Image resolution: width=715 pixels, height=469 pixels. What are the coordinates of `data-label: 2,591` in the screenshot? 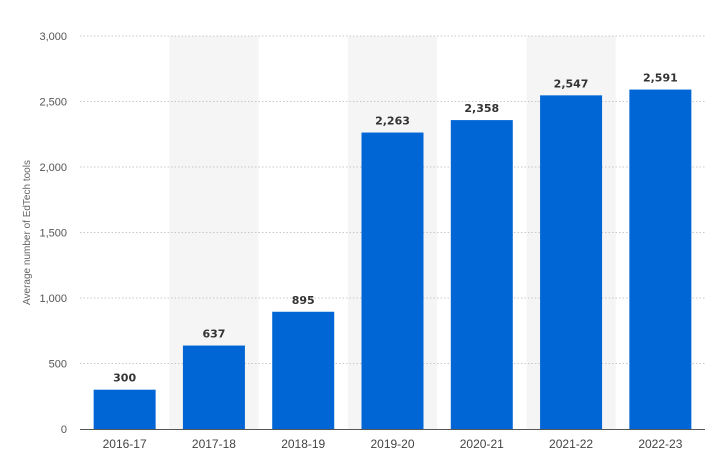 It's located at (660, 78).